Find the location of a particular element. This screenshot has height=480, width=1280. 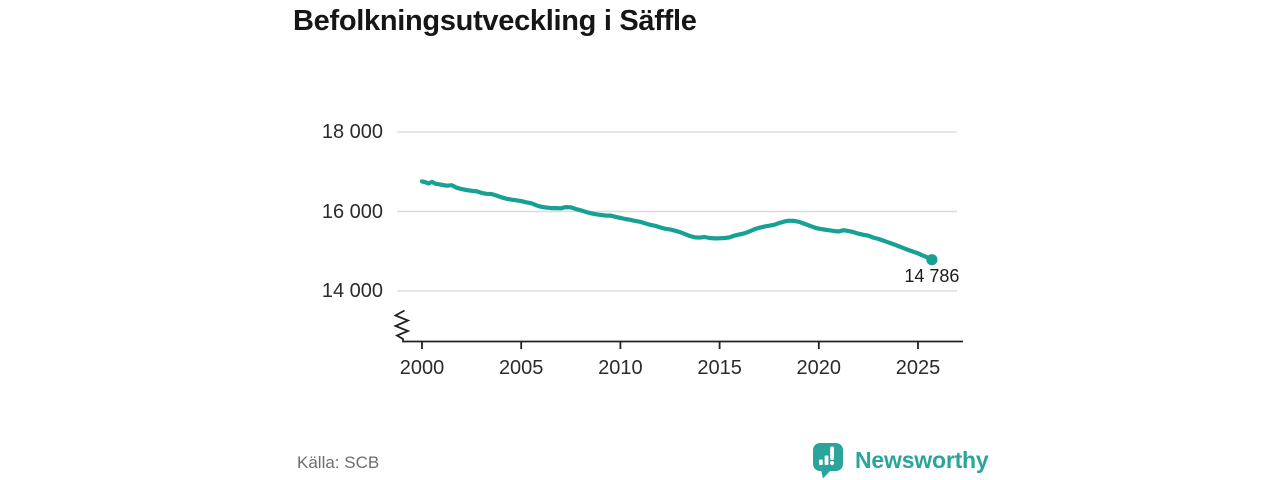

x-axis-with-break is located at coordinates (678, 326).